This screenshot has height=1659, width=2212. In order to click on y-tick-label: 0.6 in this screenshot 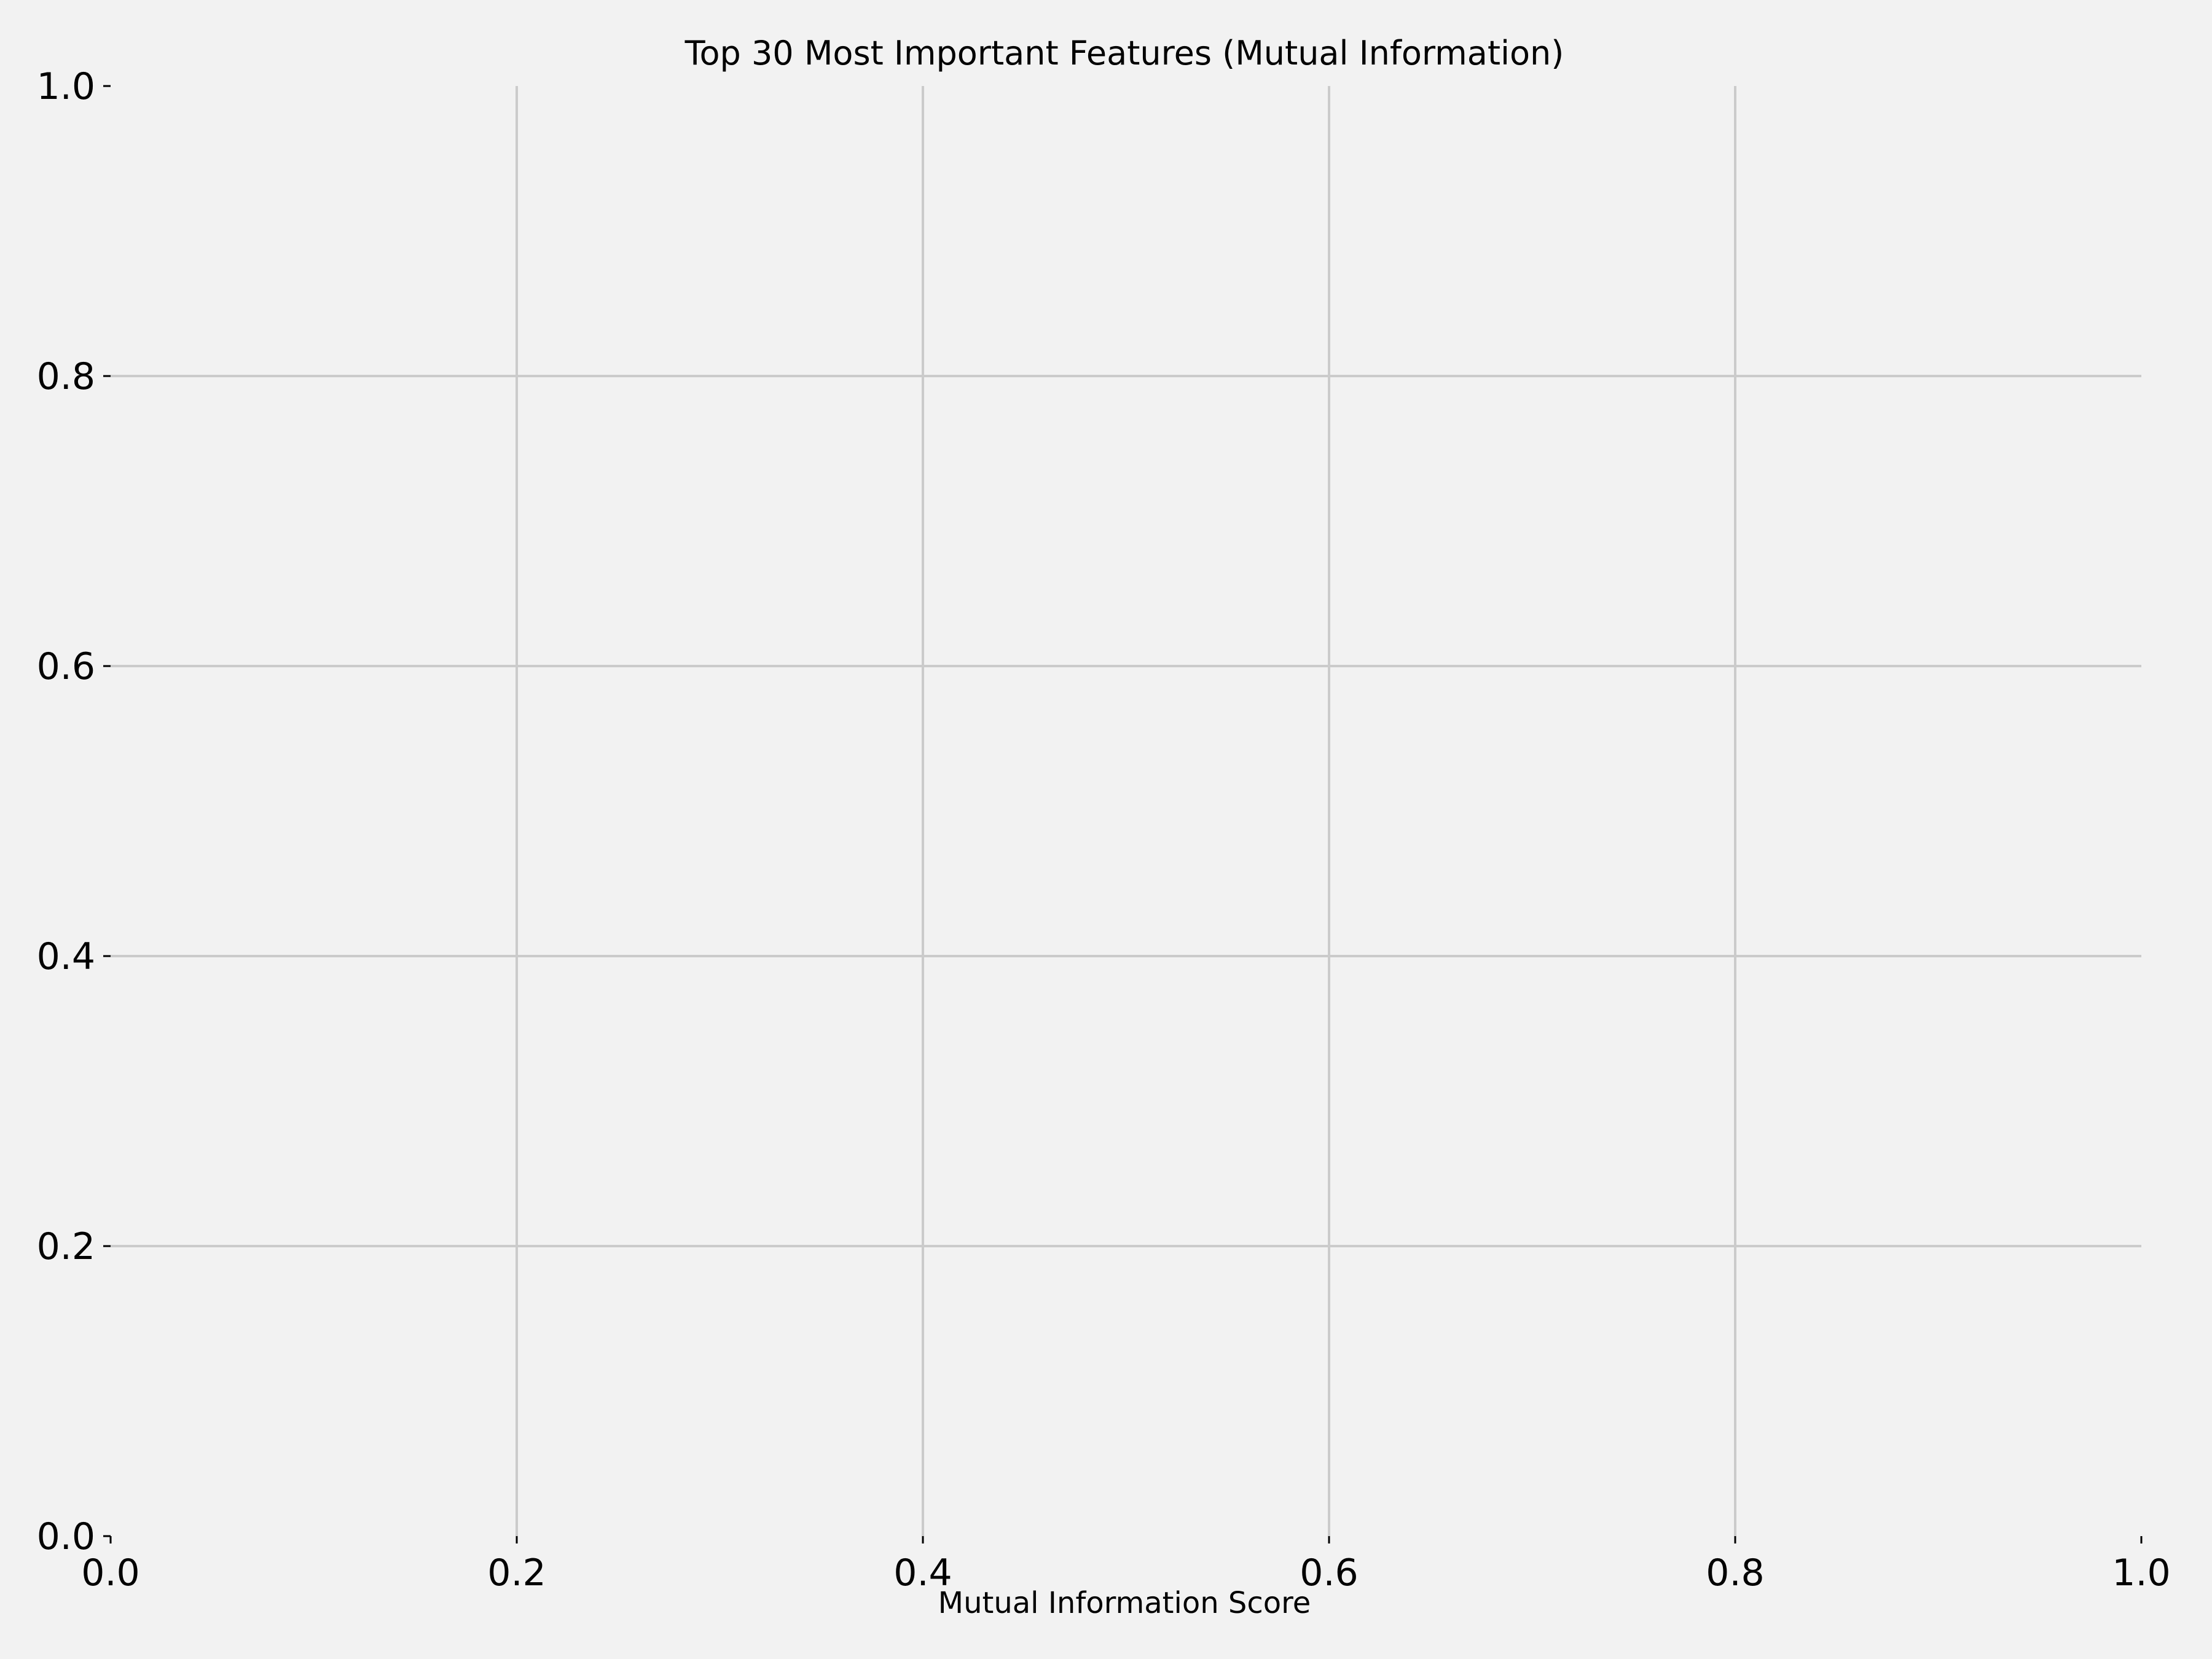, I will do `click(66, 666)`.